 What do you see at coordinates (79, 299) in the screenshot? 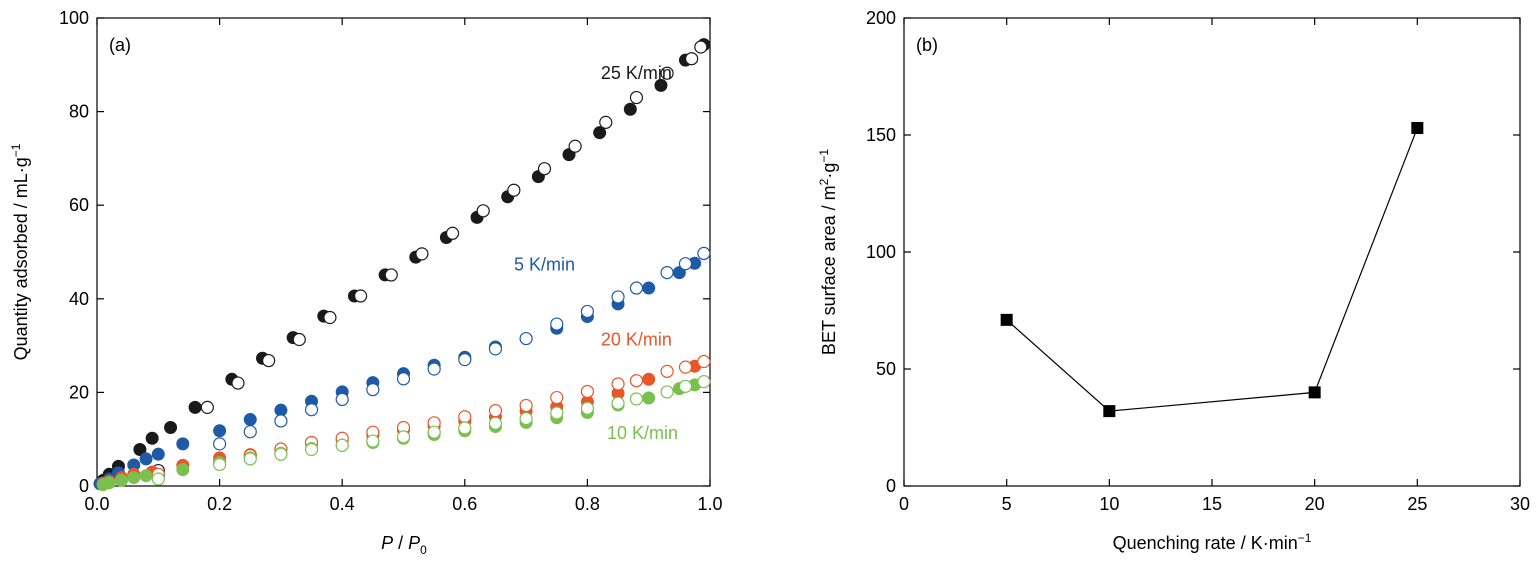
I see `a-ytick-label: 40` at bounding box center [79, 299].